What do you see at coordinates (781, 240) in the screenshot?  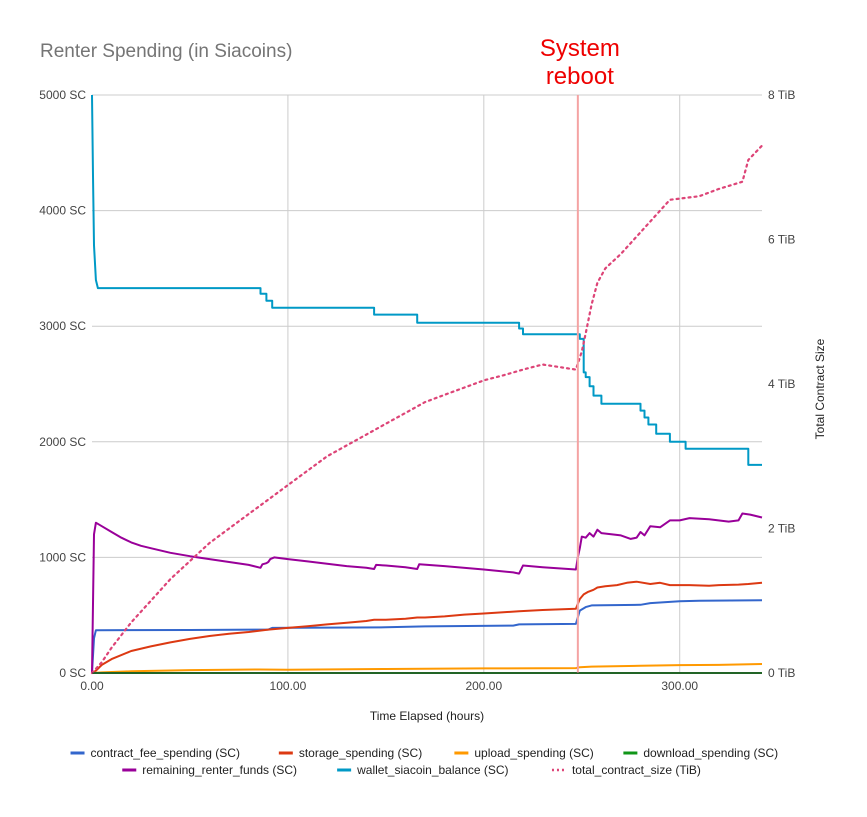 I see `y2-tick-label: 6 TiB` at bounding box center [781, 240].